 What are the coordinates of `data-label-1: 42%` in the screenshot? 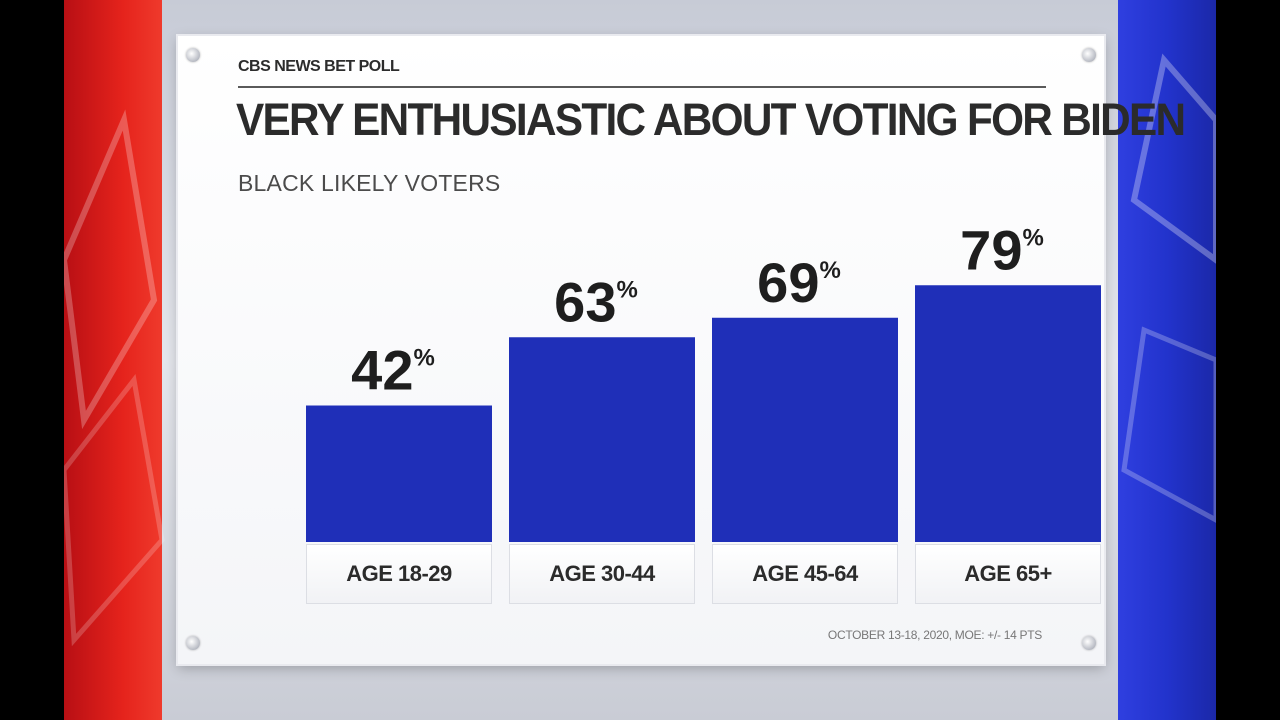 It's located at (393, 370).